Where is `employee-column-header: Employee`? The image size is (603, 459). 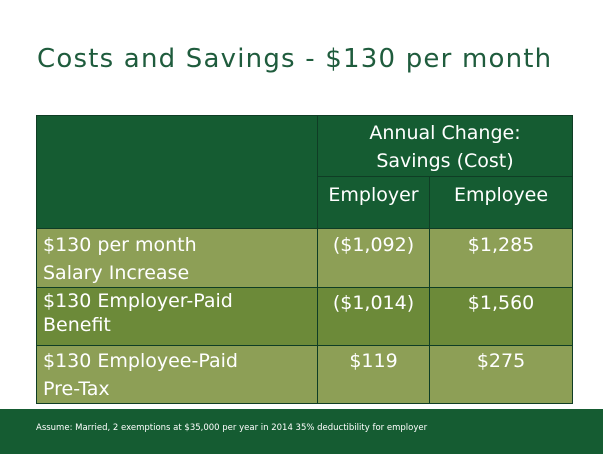 employee-column-header: Employee is located at coordinates (501, 202).